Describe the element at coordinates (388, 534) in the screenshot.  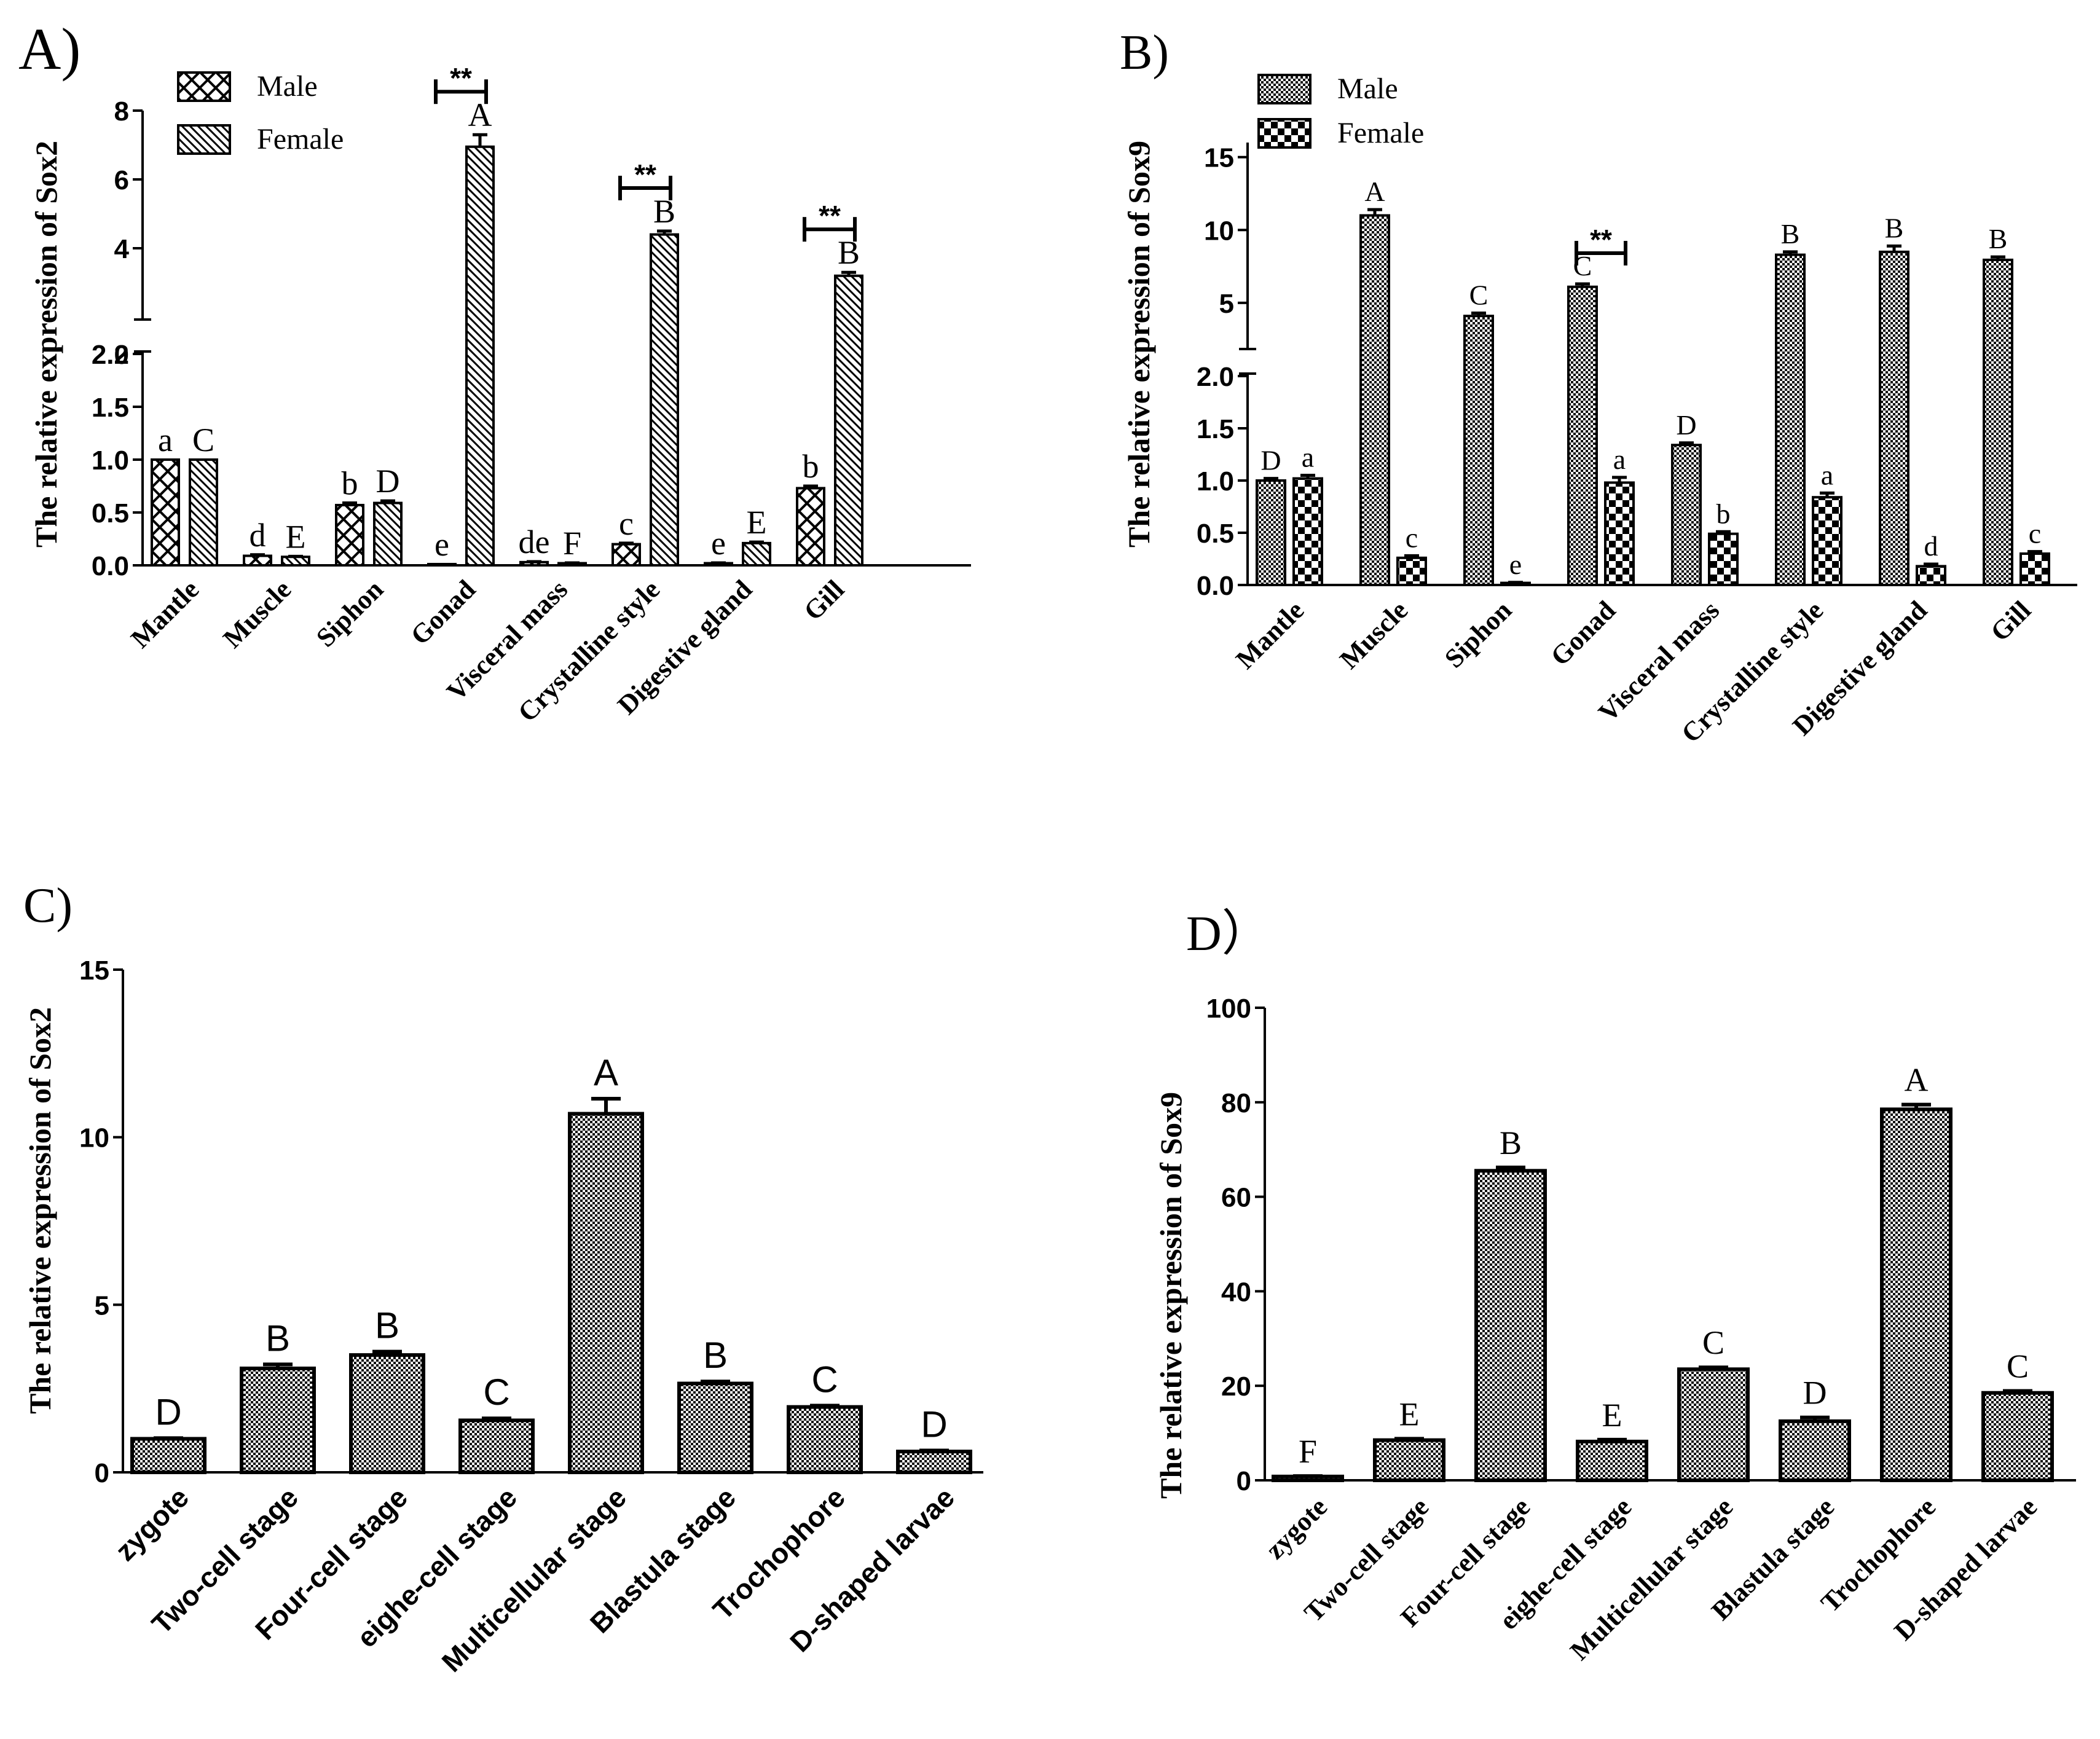
I see `bar-female-siphon` at that location.